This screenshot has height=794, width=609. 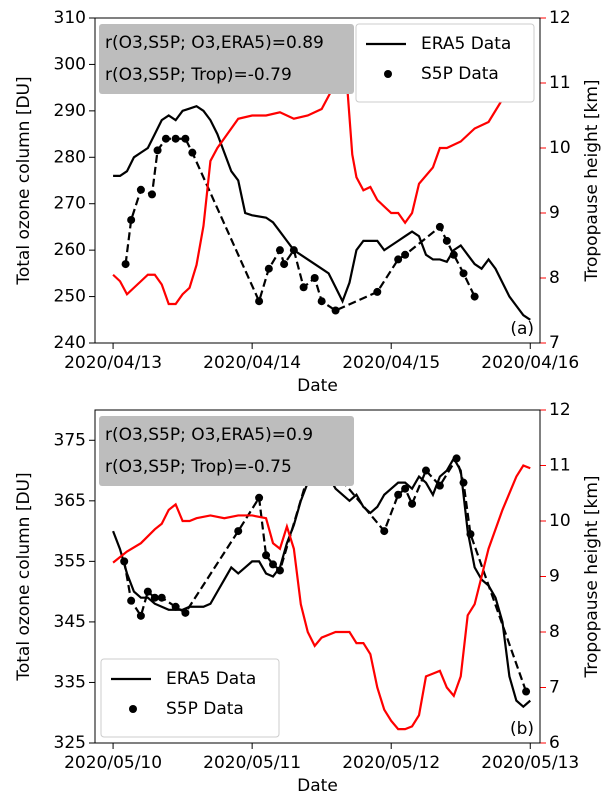 What do you see at coordinates (198, 75) in the screenshot?
I see `annotation: r(O3,S5P; Trop)=-0.79` at bounding box center [198, 75].